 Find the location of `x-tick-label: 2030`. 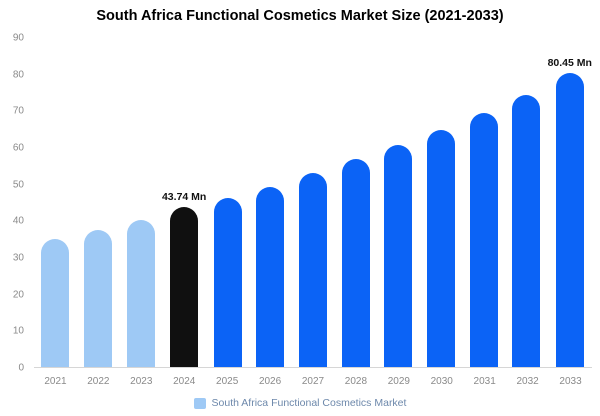

x-tick-label: 2030 is located at coordinates (441, 381).